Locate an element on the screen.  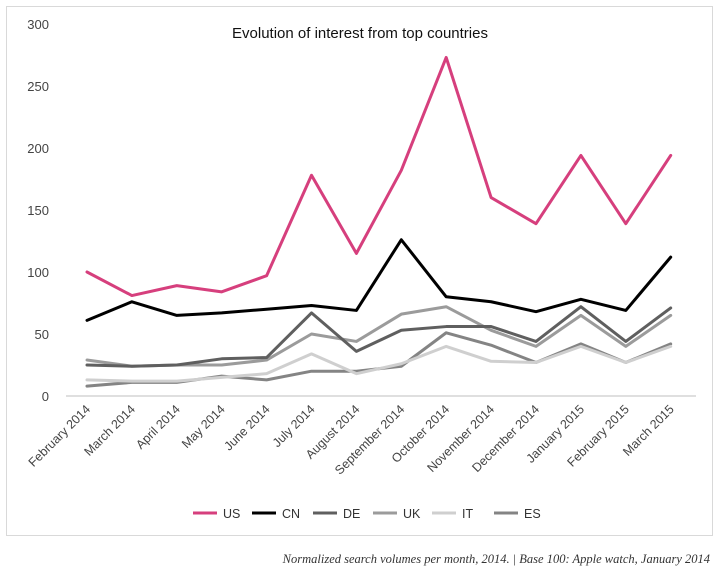
chart-title: Evolution of interest from top countries is located at coordinates (360, 33).